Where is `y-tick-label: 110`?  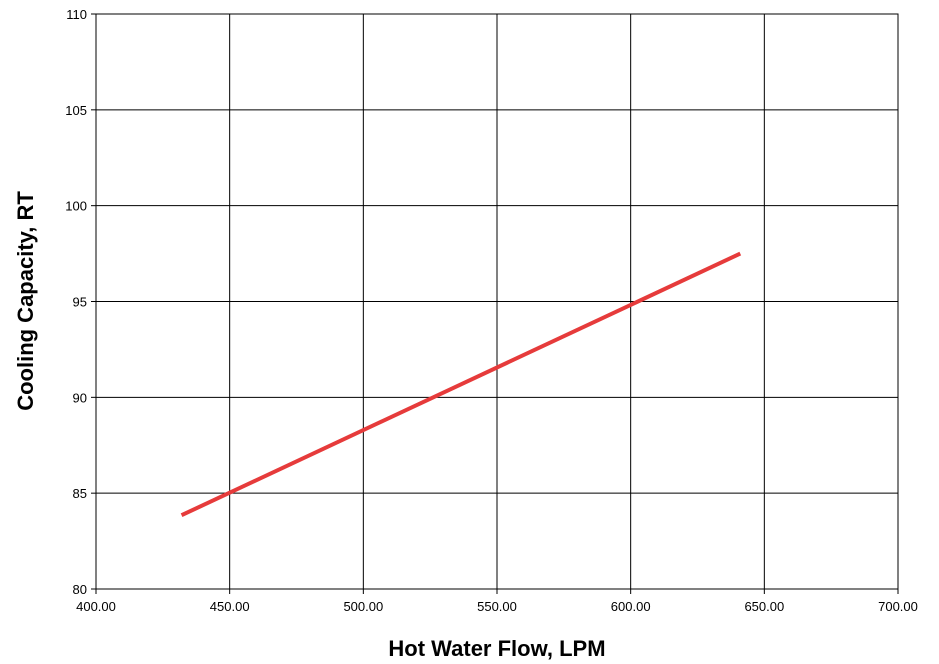
y-tick-label: 110 is located at coordinates (76, 14).